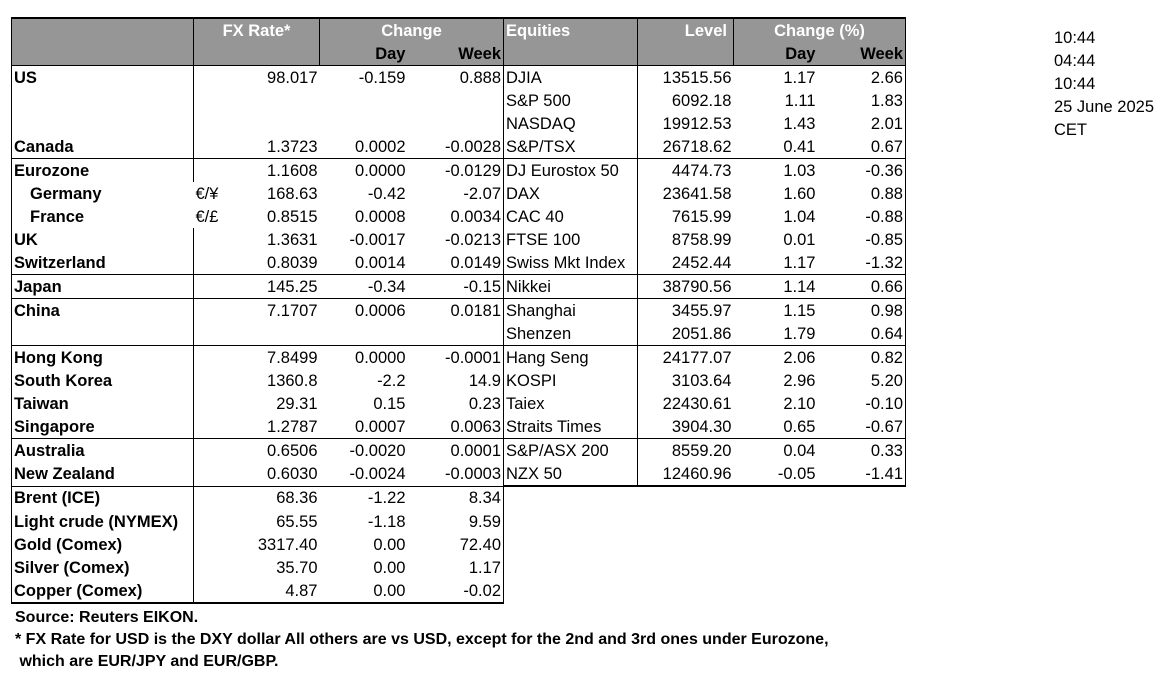 This screenshot has height=677, width=1172. I want to click on fx-week-change: 9.59, so click(455, 521).